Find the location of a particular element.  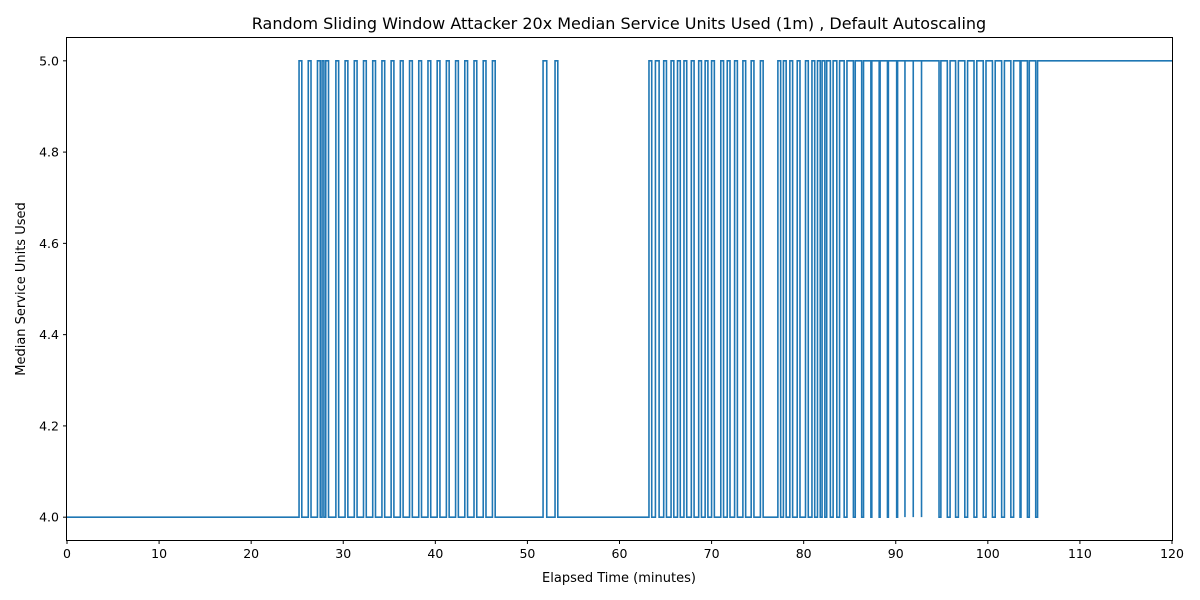

x-tick-label: 70 is located at coordinates (712, 553).